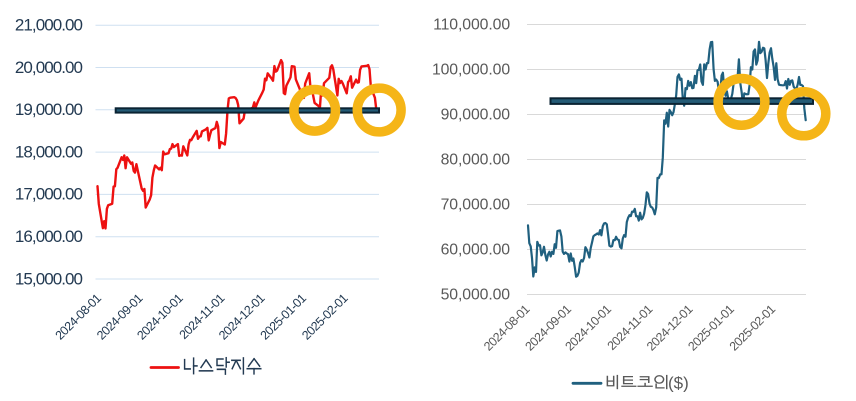 This screenshot has height=401, width=856. Describe the element at coordinates (49, 278) in the screenshot. I see `svg-text: 15,000.00` at that location.